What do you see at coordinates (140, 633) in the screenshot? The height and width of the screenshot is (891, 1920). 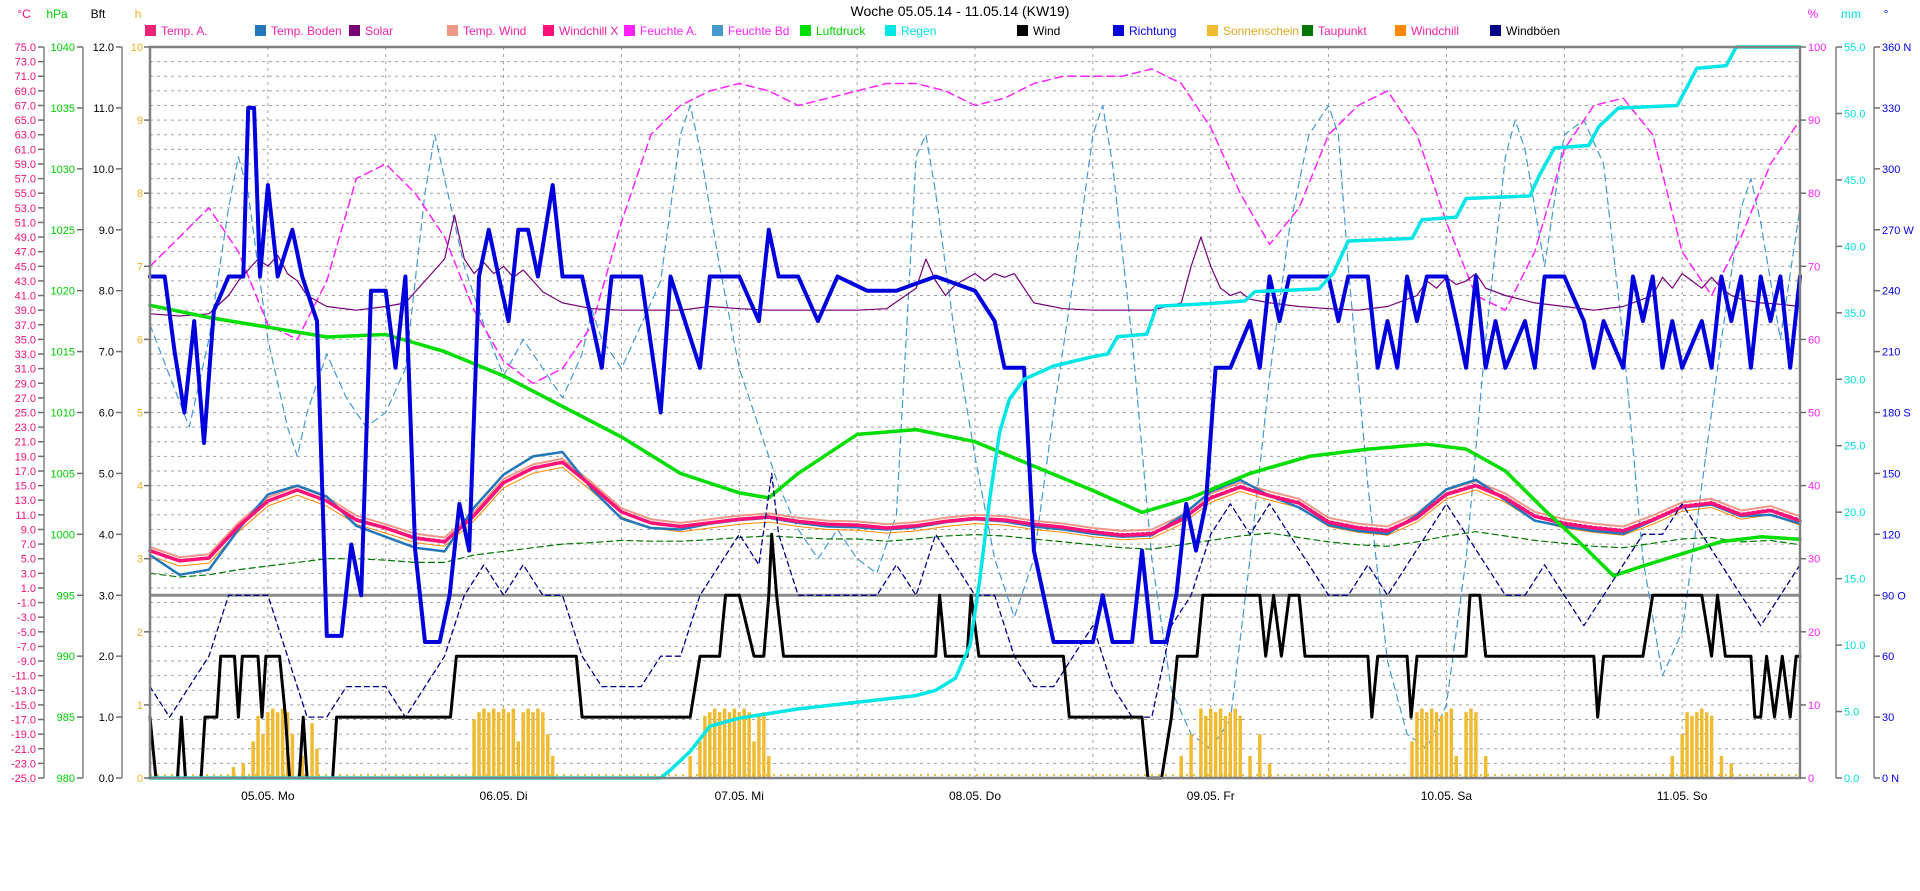 I see `svg-text: 2` at bounding box center [140, 633].